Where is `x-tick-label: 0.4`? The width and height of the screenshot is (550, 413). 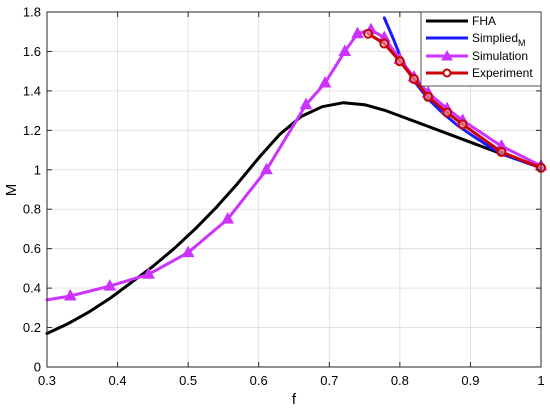 x-tick-label: 0.4 is located at coordinates (118, 380).